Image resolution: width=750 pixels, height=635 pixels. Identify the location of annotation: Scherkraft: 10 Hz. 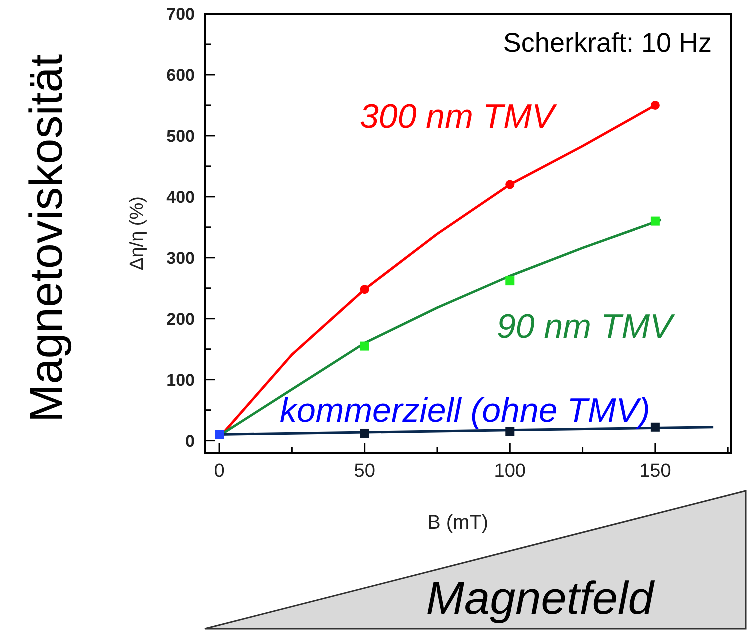
(607, 43).